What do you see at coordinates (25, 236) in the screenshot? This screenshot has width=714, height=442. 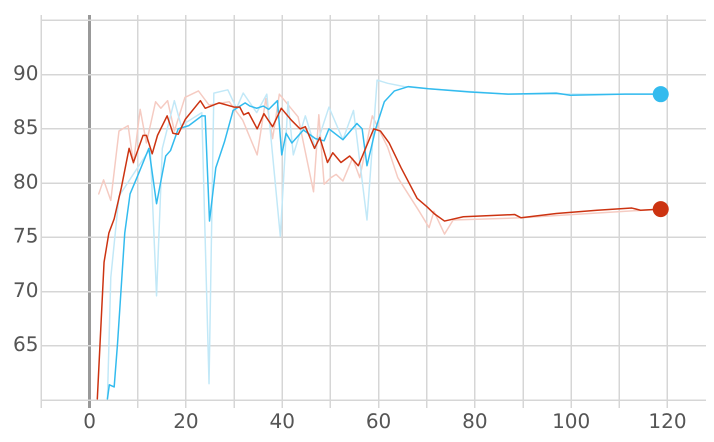 I see `y-tick-label: 75` at bounding box center [25, 236].